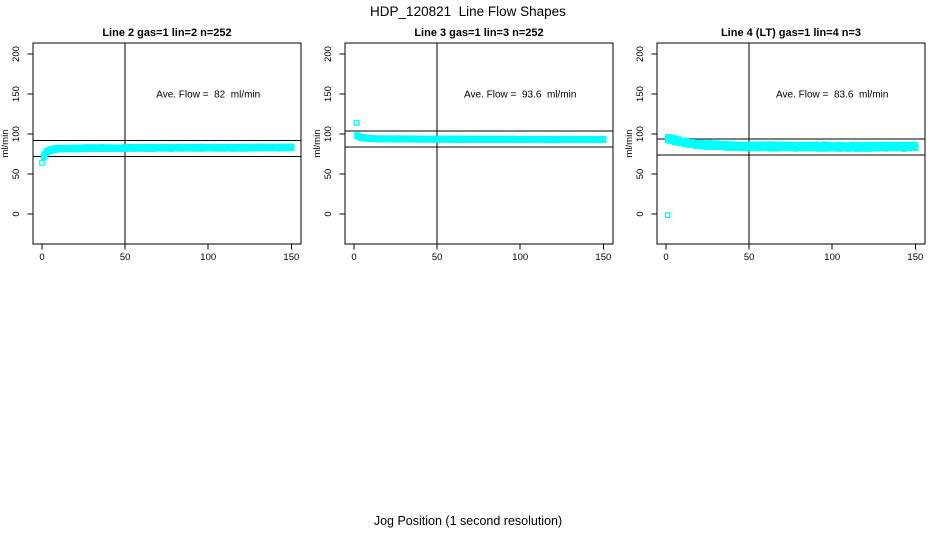 The image size is (936, 540). What do you see at coordinates (166, 33) in the screenshot?
I see `panel-title: Line 2 gas=1 lin=2 n=252` at bounding box center [166, 33].